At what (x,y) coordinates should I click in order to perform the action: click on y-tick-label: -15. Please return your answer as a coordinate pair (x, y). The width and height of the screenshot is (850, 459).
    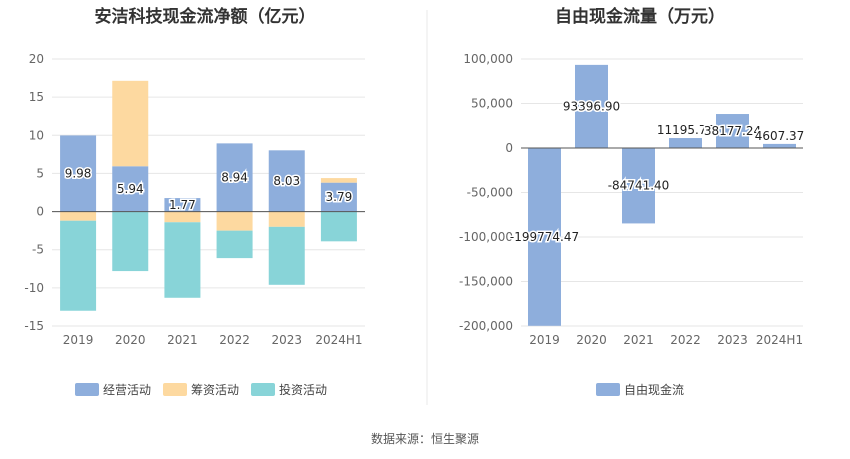
    Looking at the image, I should click on (34, 326).